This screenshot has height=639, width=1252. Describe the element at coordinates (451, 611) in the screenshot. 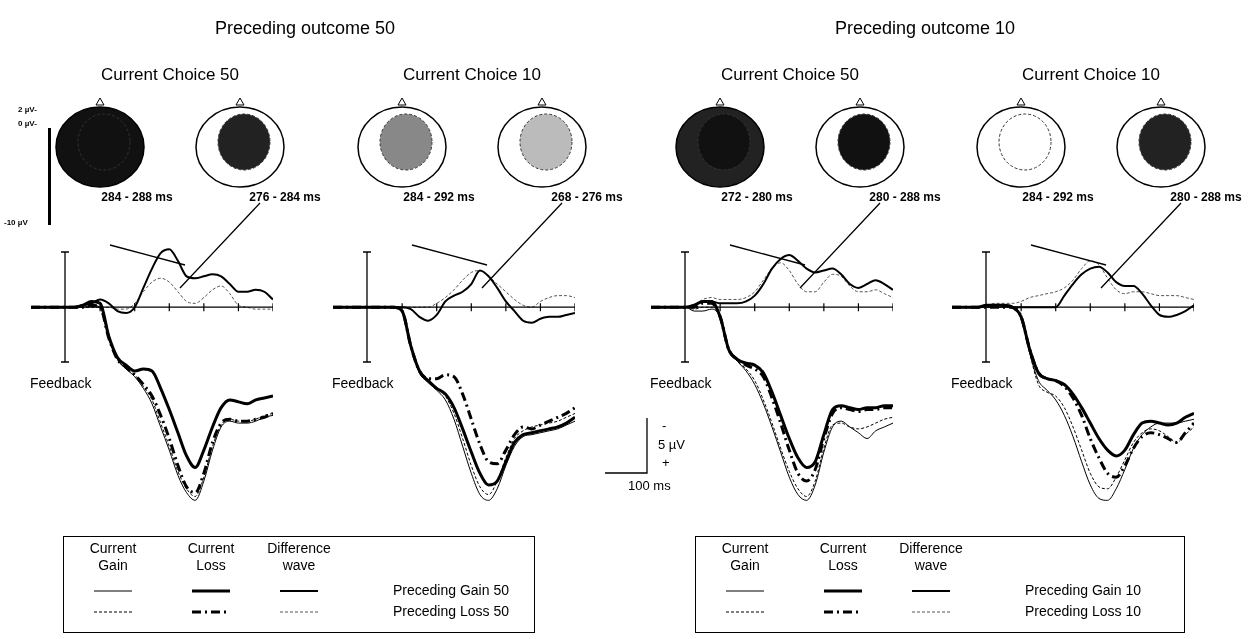

I see `text: Preceding Loss 50` at that location.